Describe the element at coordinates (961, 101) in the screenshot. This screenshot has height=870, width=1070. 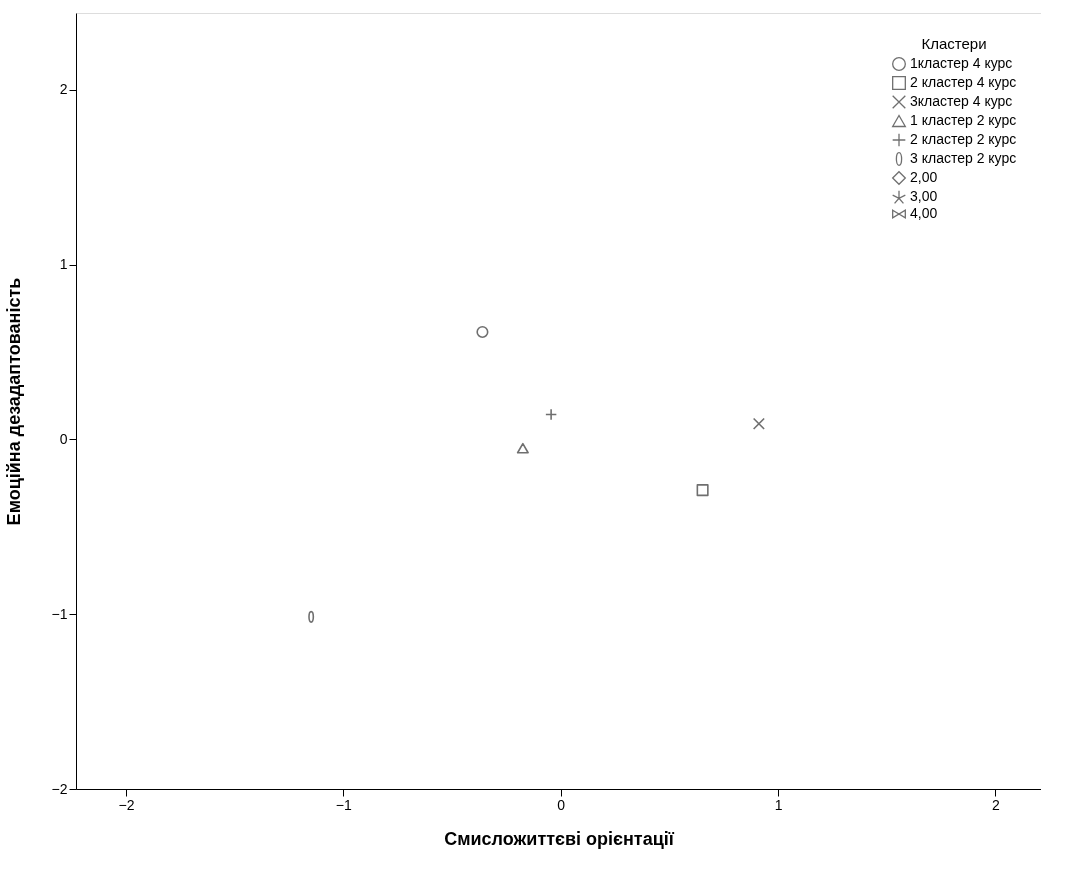
I see `legend-label: 3кластер 4 курс` at that location.